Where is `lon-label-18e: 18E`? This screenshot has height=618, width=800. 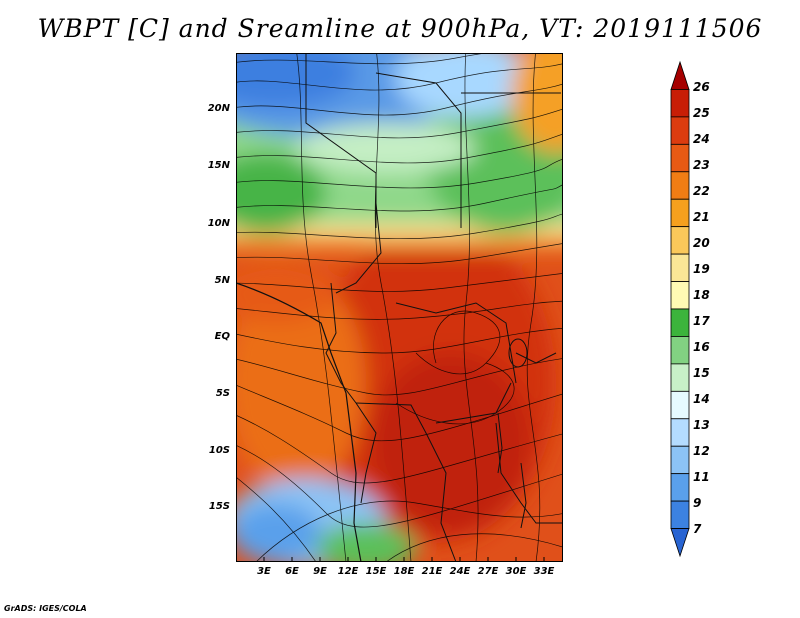
lon-label-18e: 18E is located at coordinates (404, 571).